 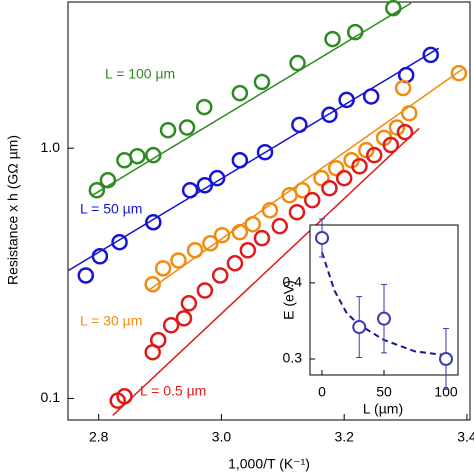 I want to click on x-tick-label: 3.0, so click(x=222, y=437).